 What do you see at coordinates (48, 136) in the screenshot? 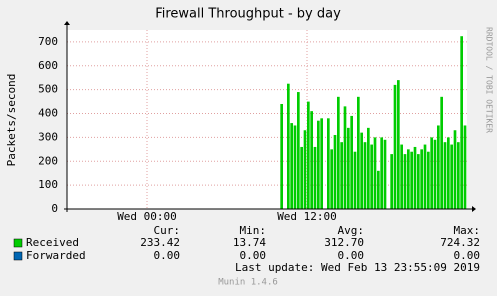
I see `y-tick-label: 300` at bounding box center [48, 136].